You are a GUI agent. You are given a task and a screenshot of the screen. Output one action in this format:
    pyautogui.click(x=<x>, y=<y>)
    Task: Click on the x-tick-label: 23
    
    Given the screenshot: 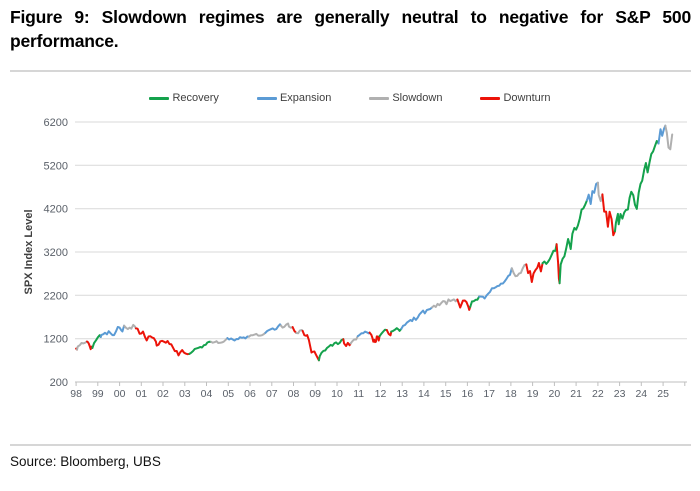 What is the action you would take?
    pyautogui.click(x=620, y=394)
    